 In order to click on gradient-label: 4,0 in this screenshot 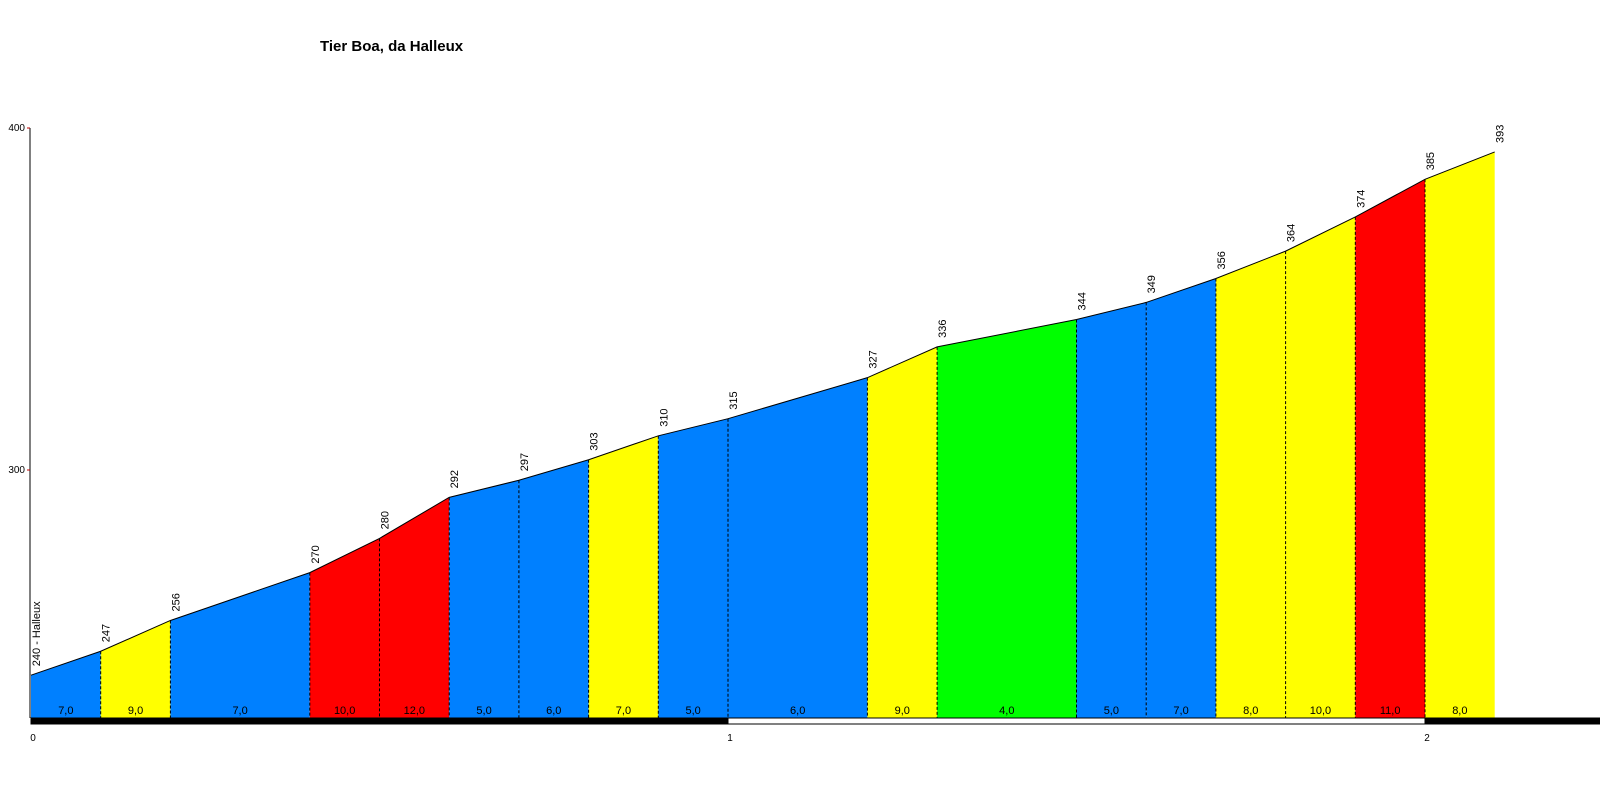, I will do `click(1006, 711)`.